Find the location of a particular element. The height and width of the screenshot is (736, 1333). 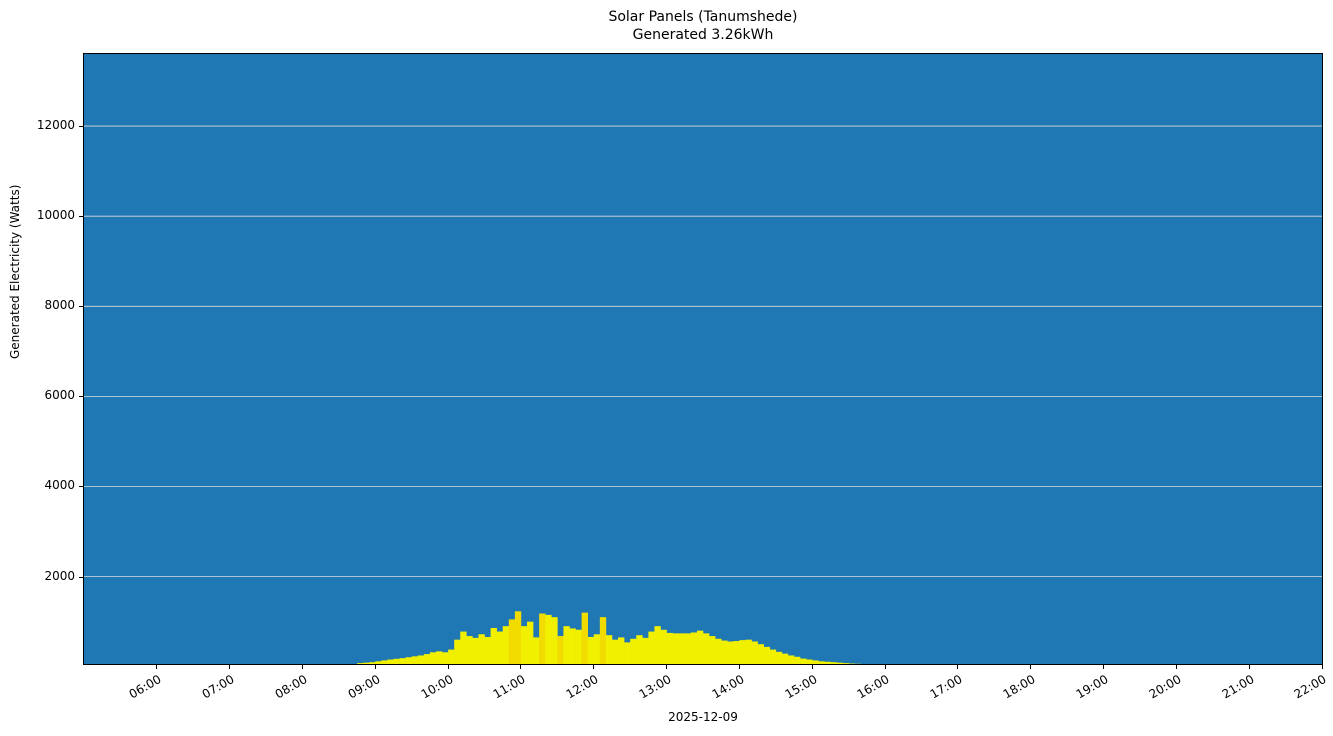

x-tick-label: 18:00 is located at coordinates (1019, 687).